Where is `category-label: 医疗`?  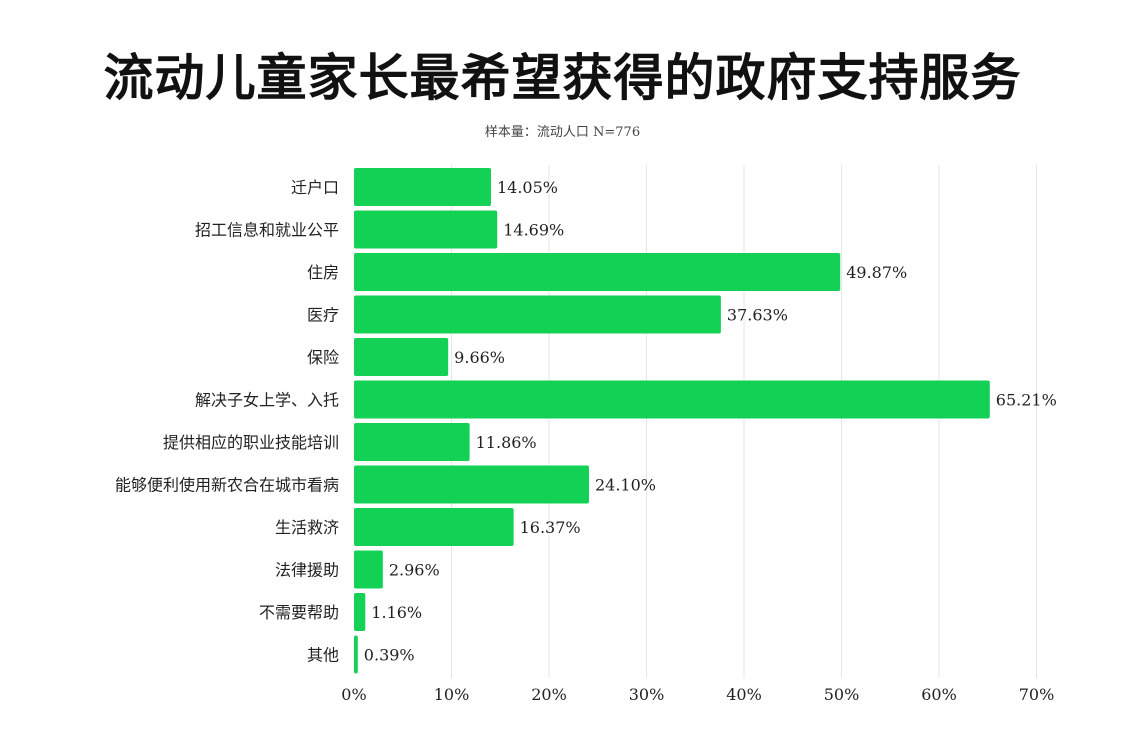
category-label: 医疗 is located at coordinates (323, 315).